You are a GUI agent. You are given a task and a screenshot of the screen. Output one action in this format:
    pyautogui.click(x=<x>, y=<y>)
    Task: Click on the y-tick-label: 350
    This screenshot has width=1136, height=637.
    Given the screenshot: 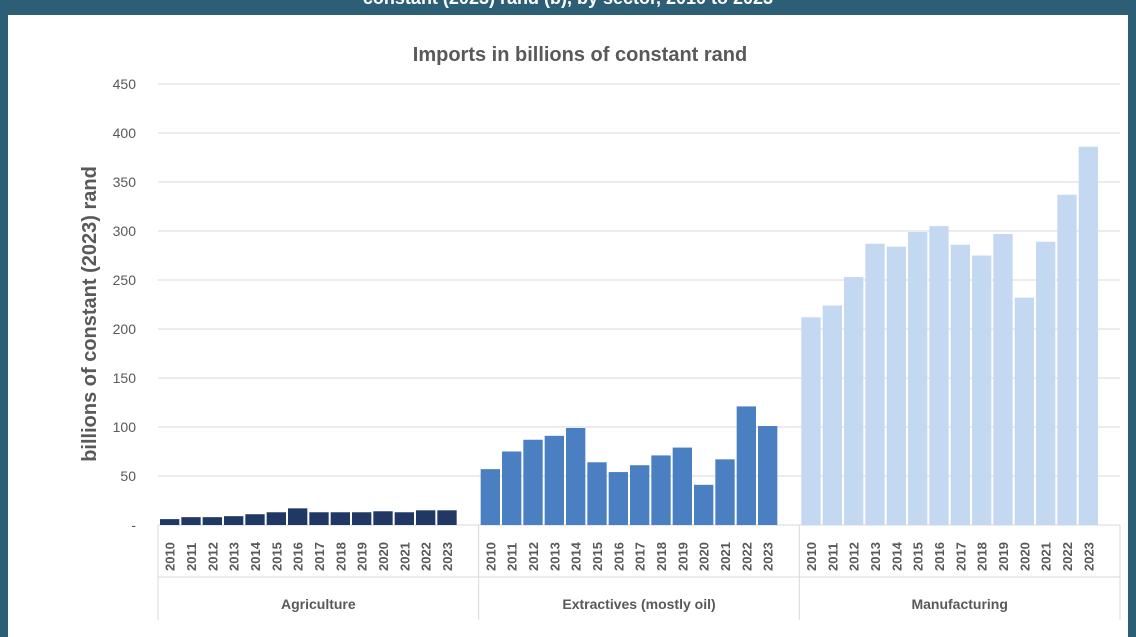 What is the action you would take?
    pyautogui.click(x=125, y=182)
    